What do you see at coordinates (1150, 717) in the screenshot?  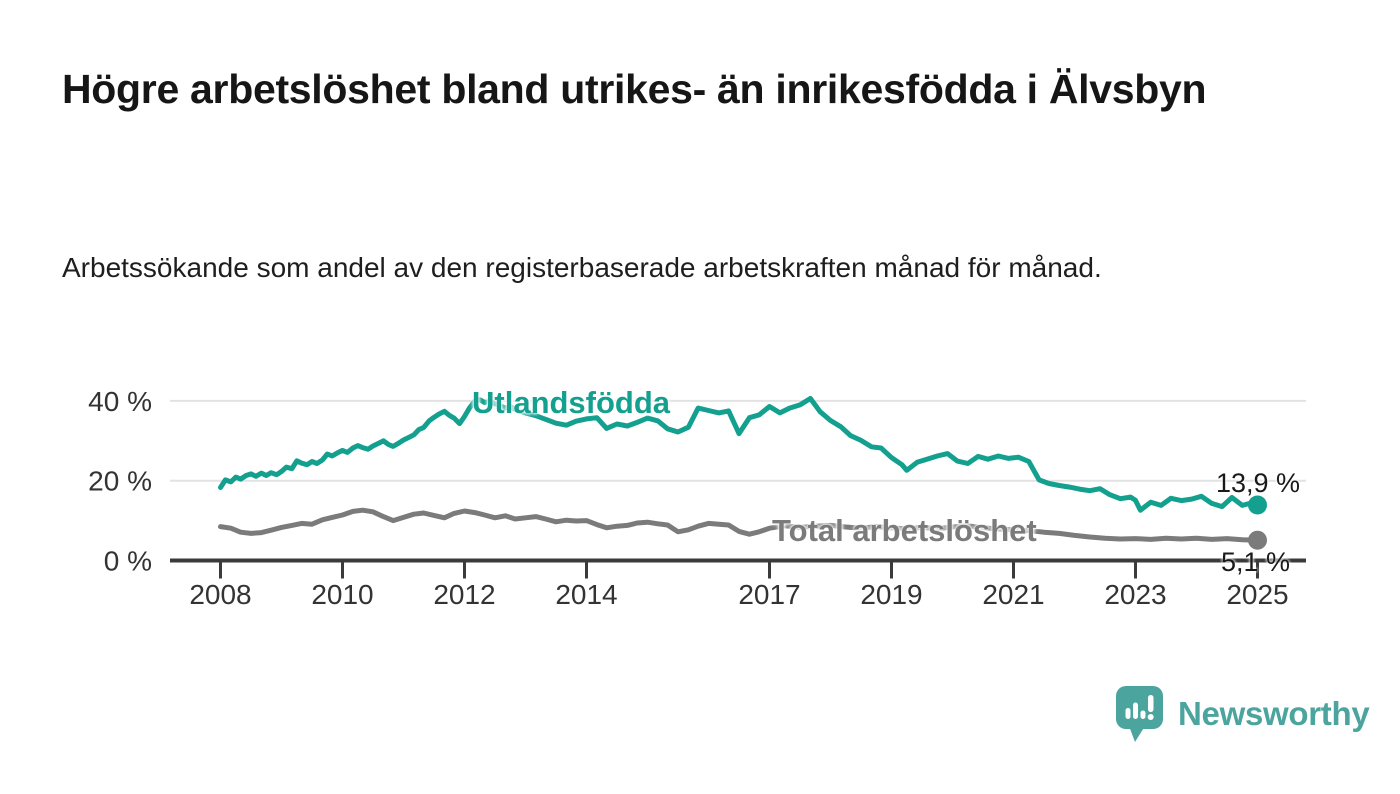 I see `logo-exclamation-dot` at bounding box center [1150, 717].